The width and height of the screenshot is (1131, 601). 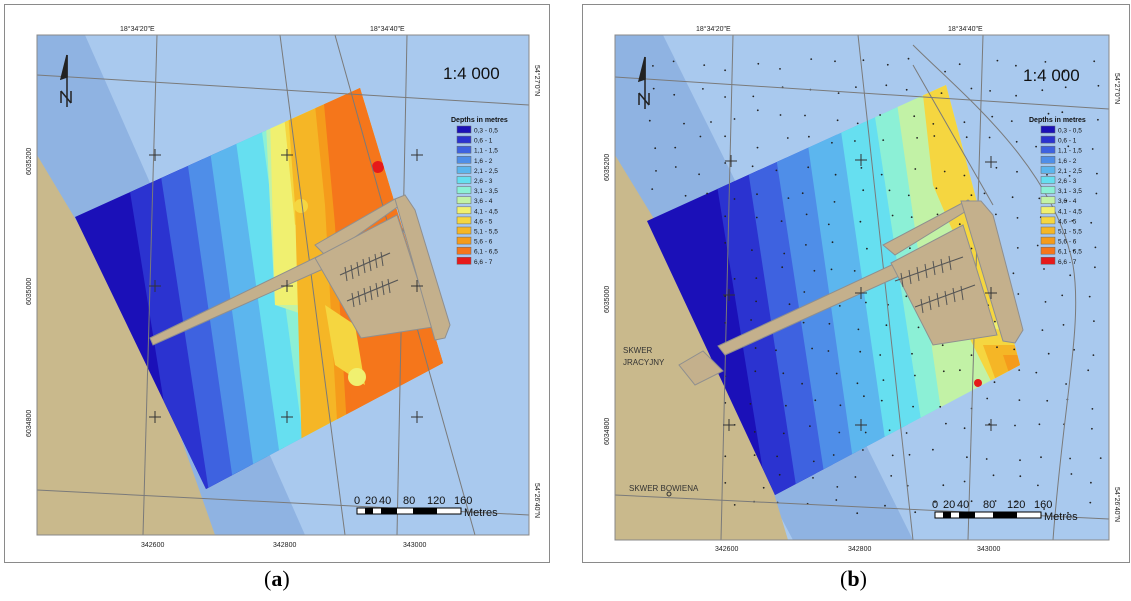 What do you see at coordinates (965, 29) in the screenshot?
I see `top-coord-label: 18°34'40"E` at bounding box center [965, 29].